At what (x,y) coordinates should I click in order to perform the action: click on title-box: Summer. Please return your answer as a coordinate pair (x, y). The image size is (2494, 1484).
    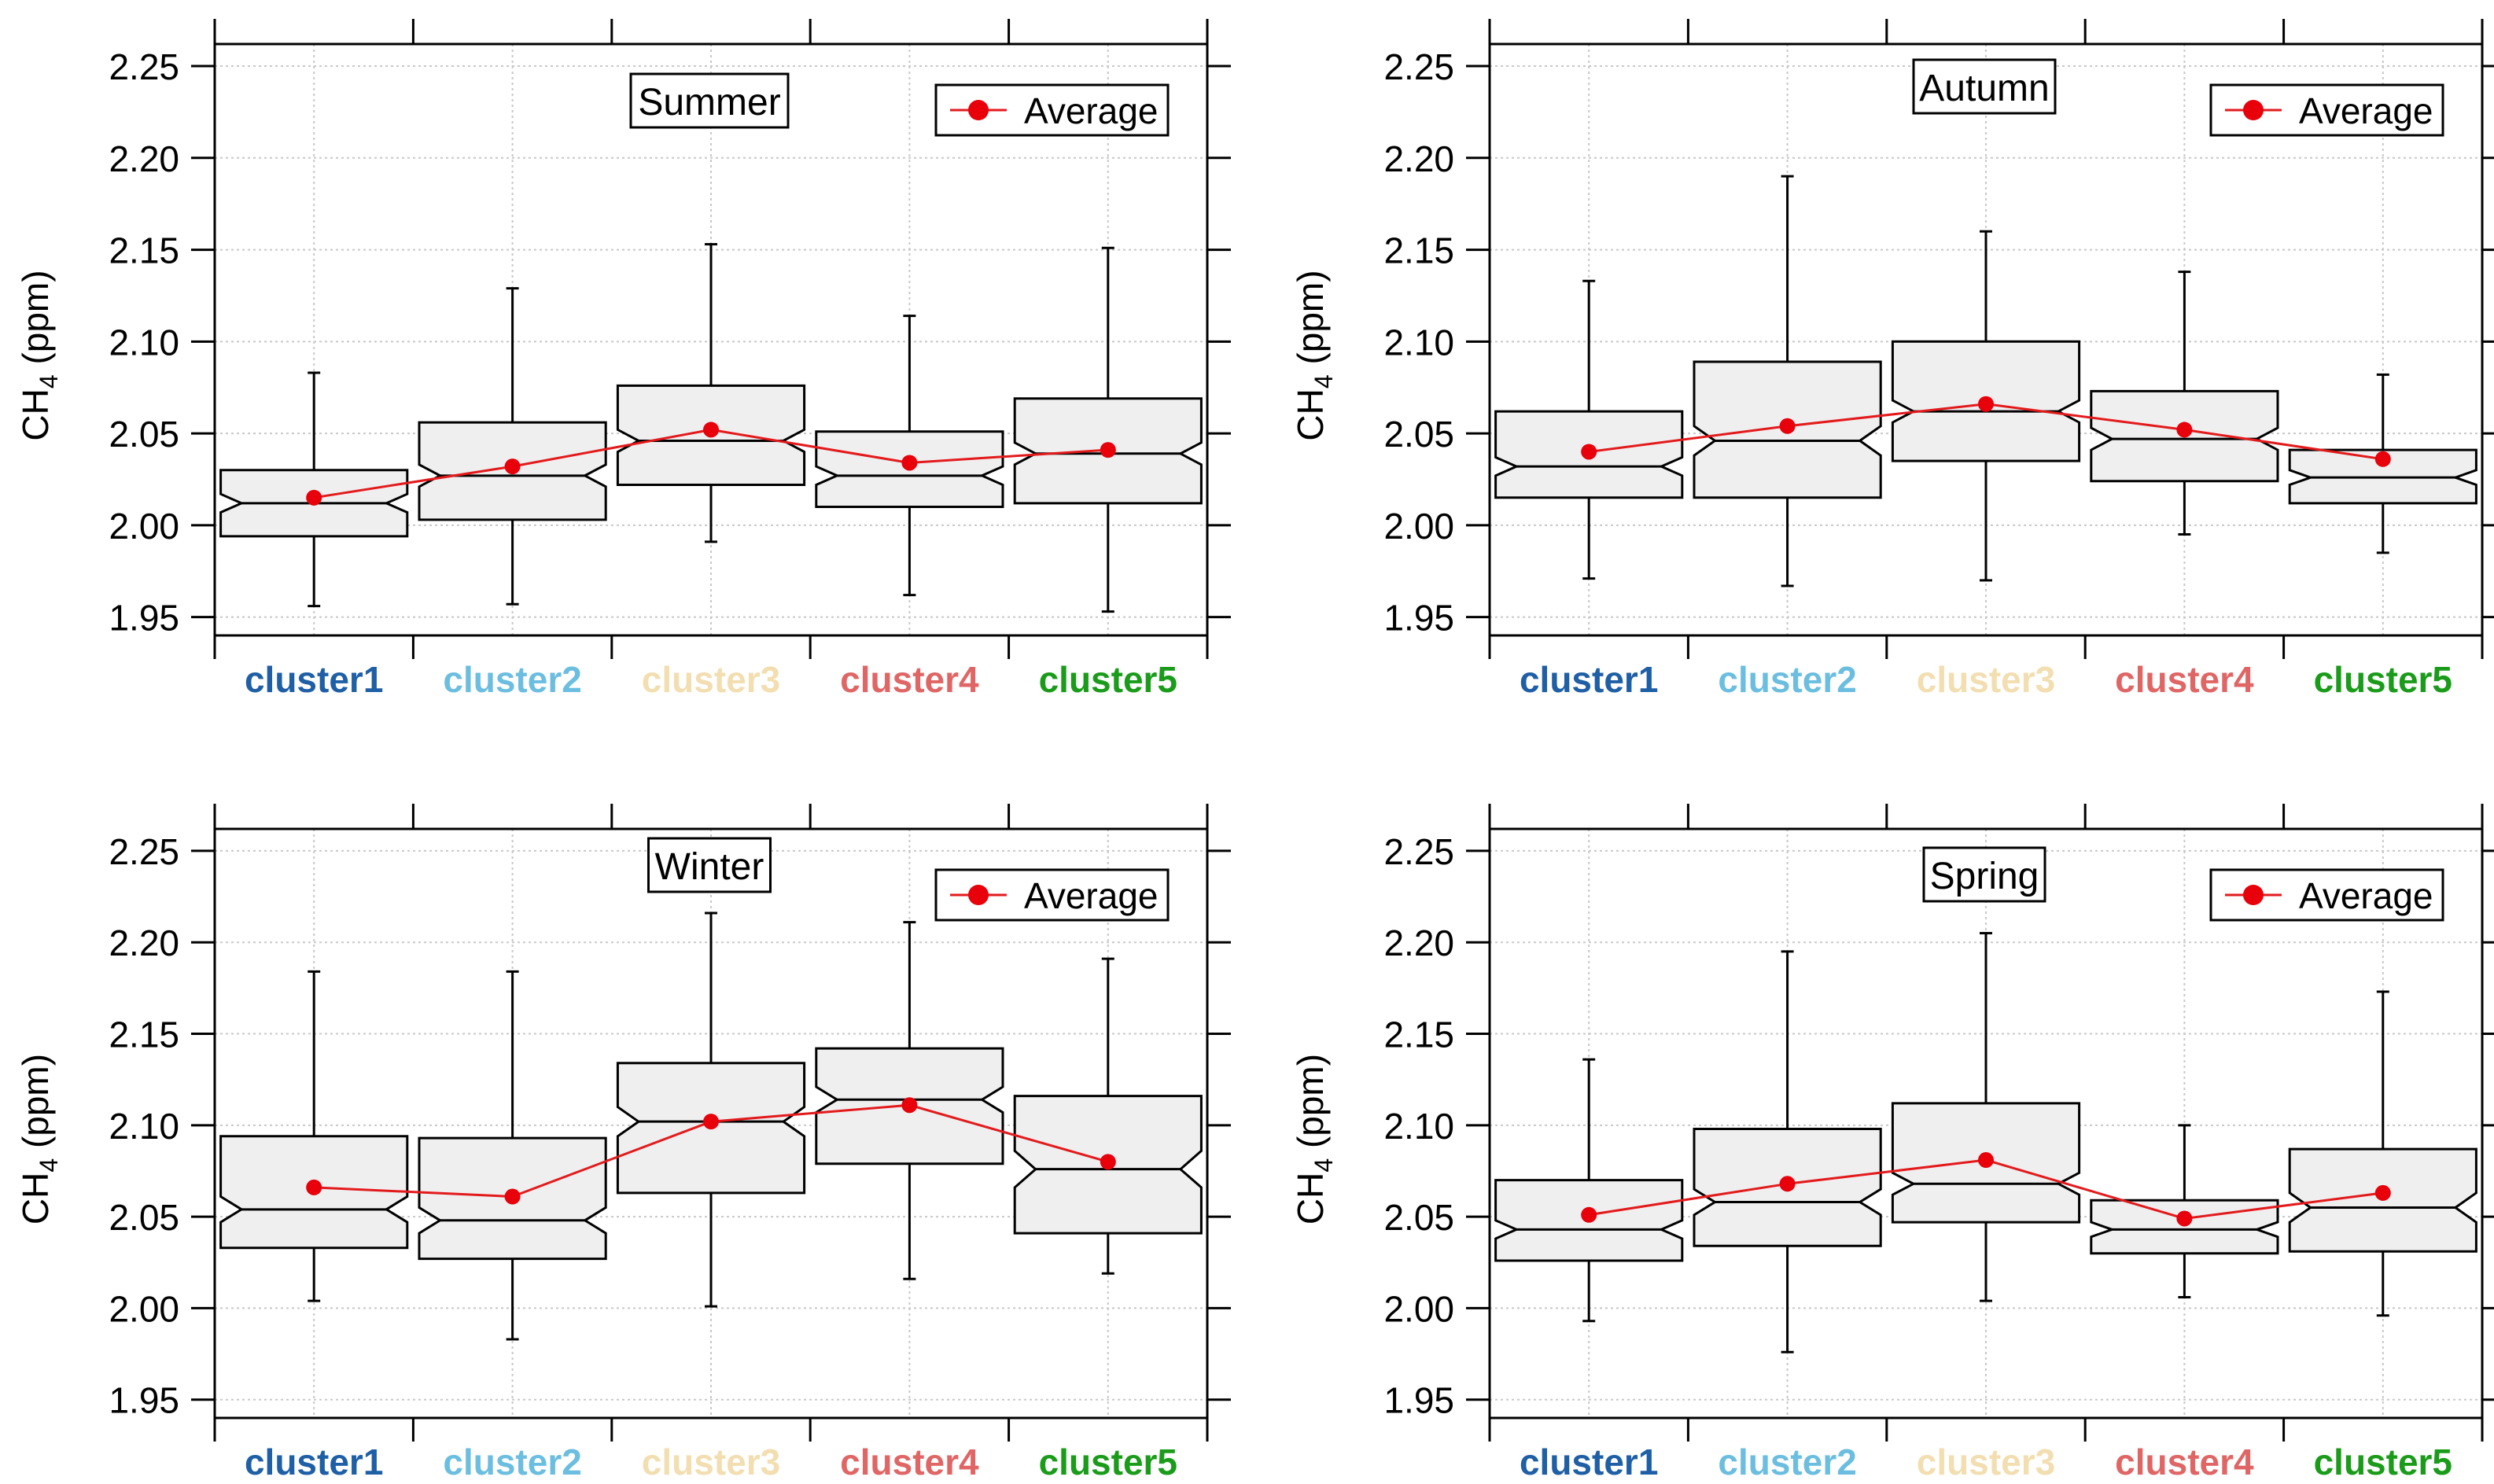
    Looking at the image, I should click on (709, 100).